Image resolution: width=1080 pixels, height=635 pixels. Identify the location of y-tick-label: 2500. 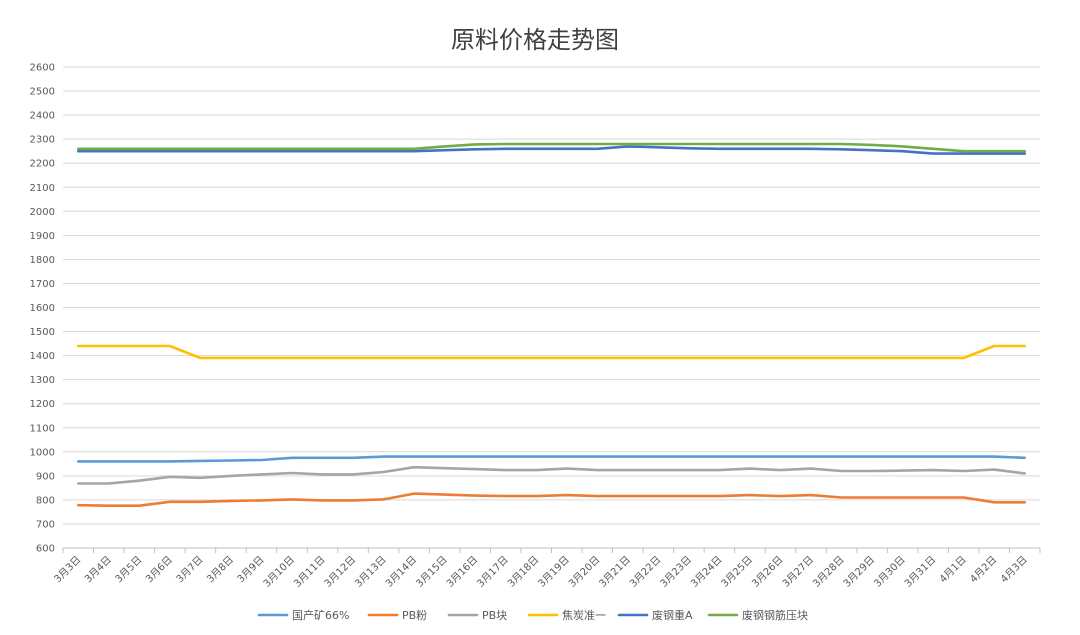
(42, 92).